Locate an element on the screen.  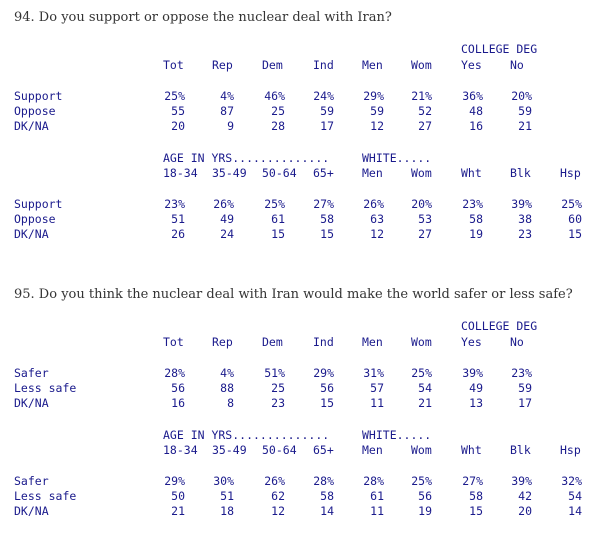
table-cell: 54 is located at coordinates (575, 496).